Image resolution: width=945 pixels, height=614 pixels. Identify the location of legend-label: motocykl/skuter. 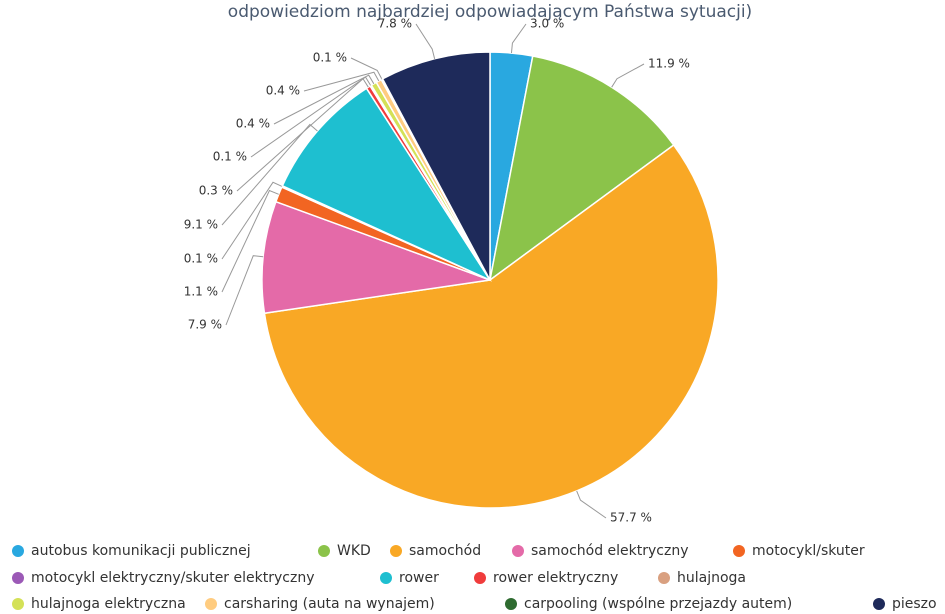
(808, 551).